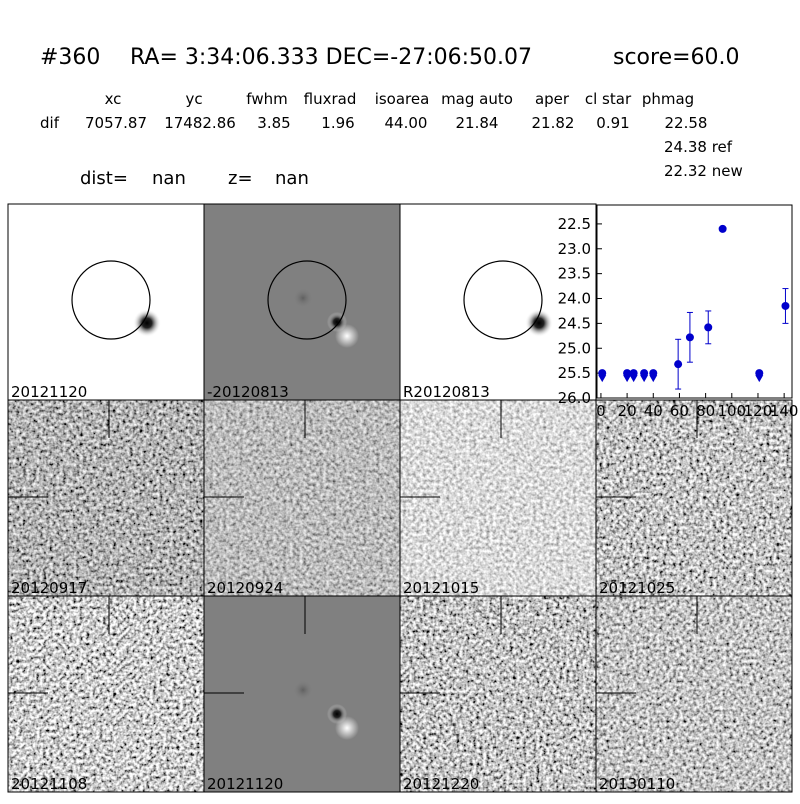 This screenshot has width=800, height=804. What do you see at coordinates (608, 99) in the screenshot?
I see `column-header: cl star` at bounding box center [608, 99].